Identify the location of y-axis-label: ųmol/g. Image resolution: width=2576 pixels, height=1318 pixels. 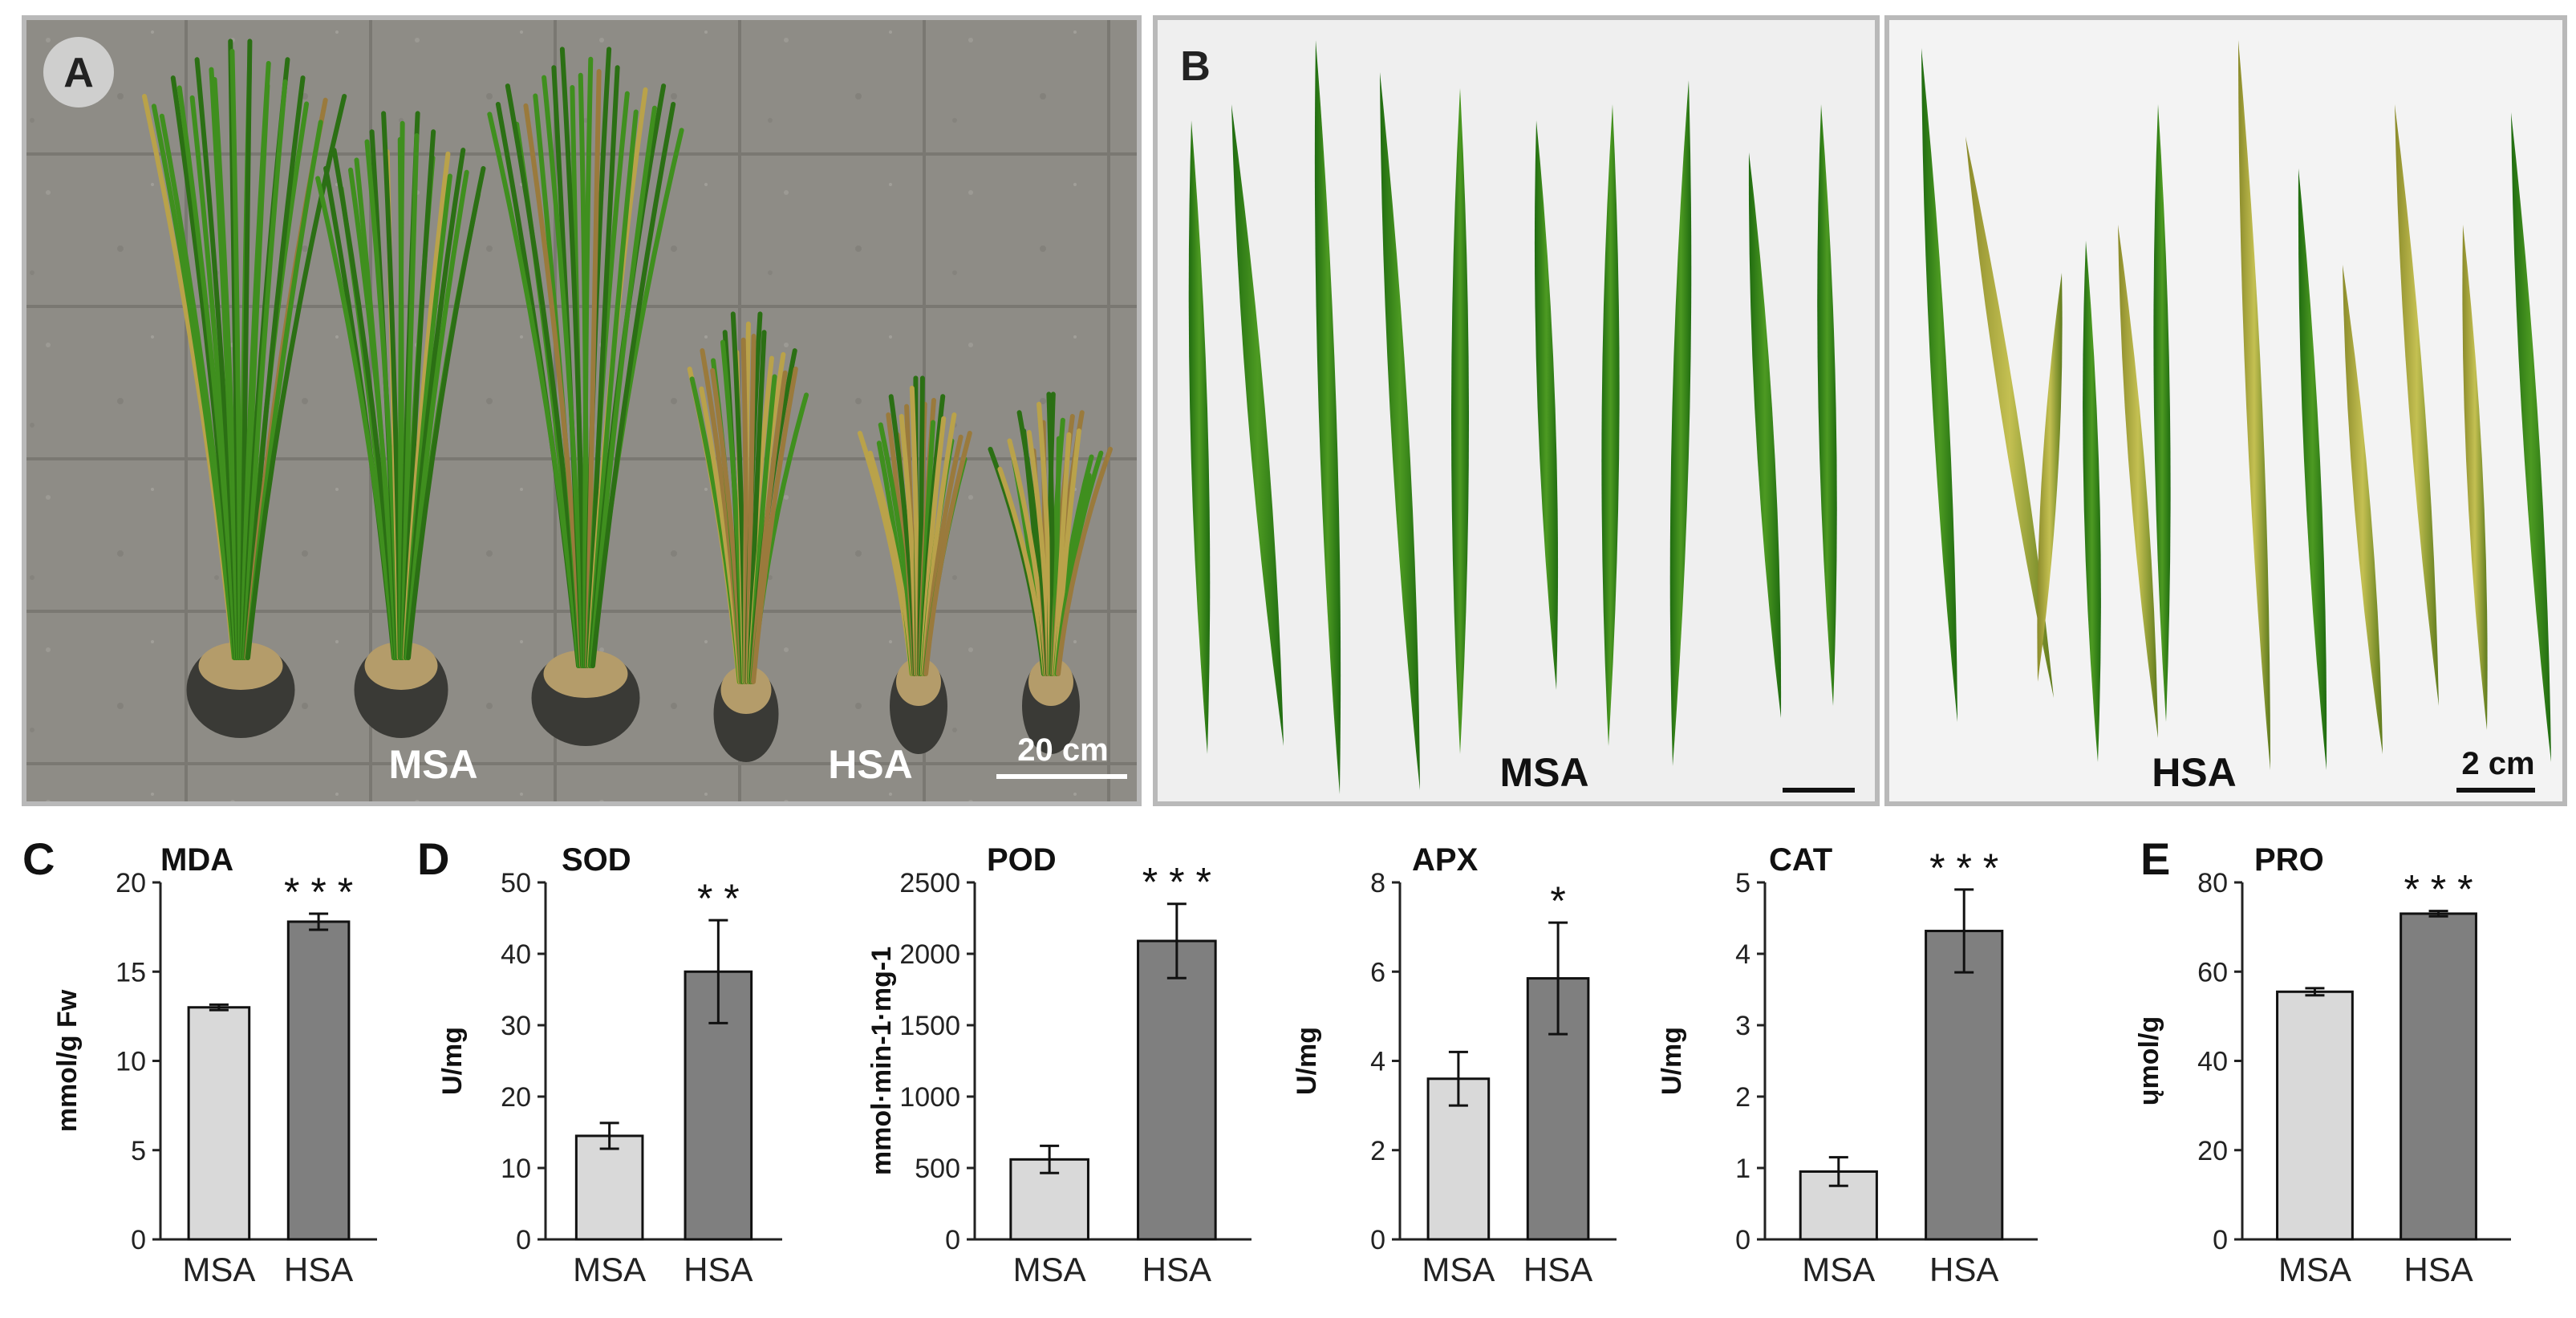
(2149, 1060).